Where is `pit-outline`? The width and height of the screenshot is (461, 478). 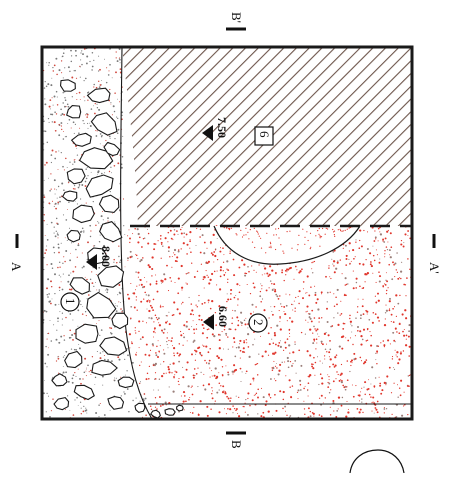 pit-outline is located at coordinates (287, 245).